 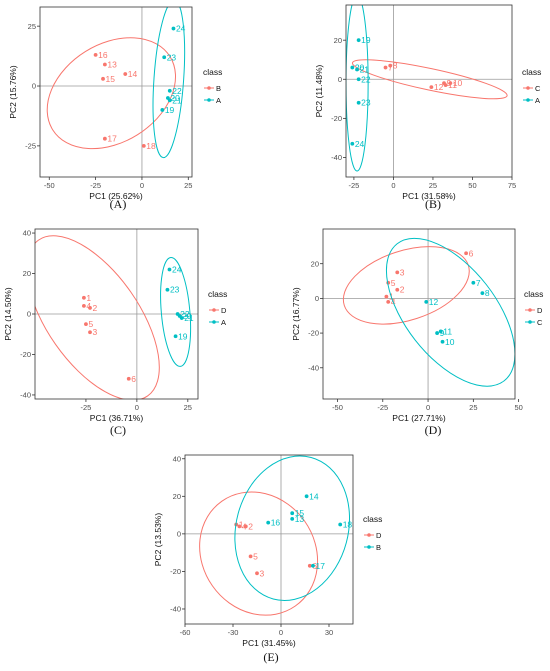 What do you see at coordinates (518, 407) in the screenshot?
I see `x-tick-label: 50` at bounding box center [518, 407].